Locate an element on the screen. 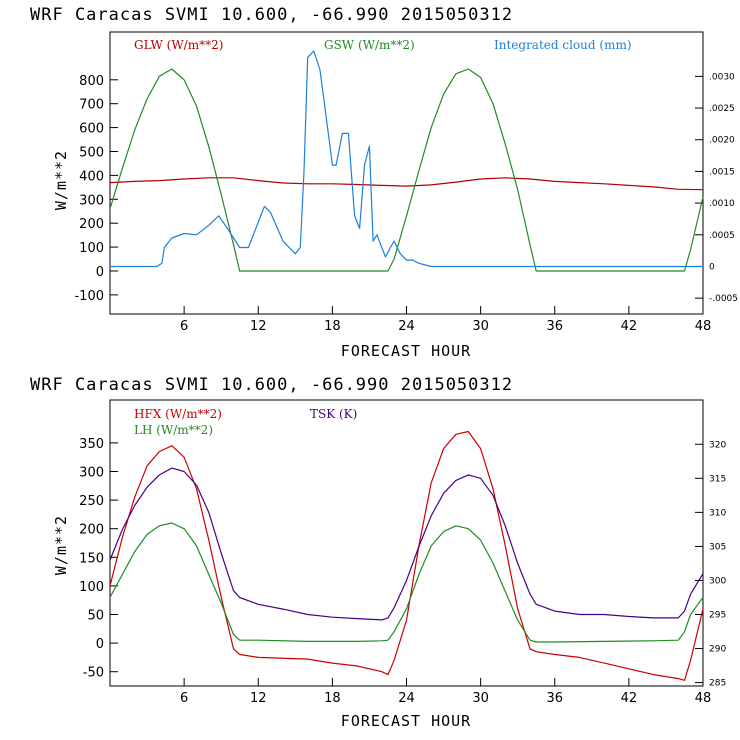 The width and height of the screenshot is (740, 740). bottom-series-lh-line is located at coordinates (406, 582).